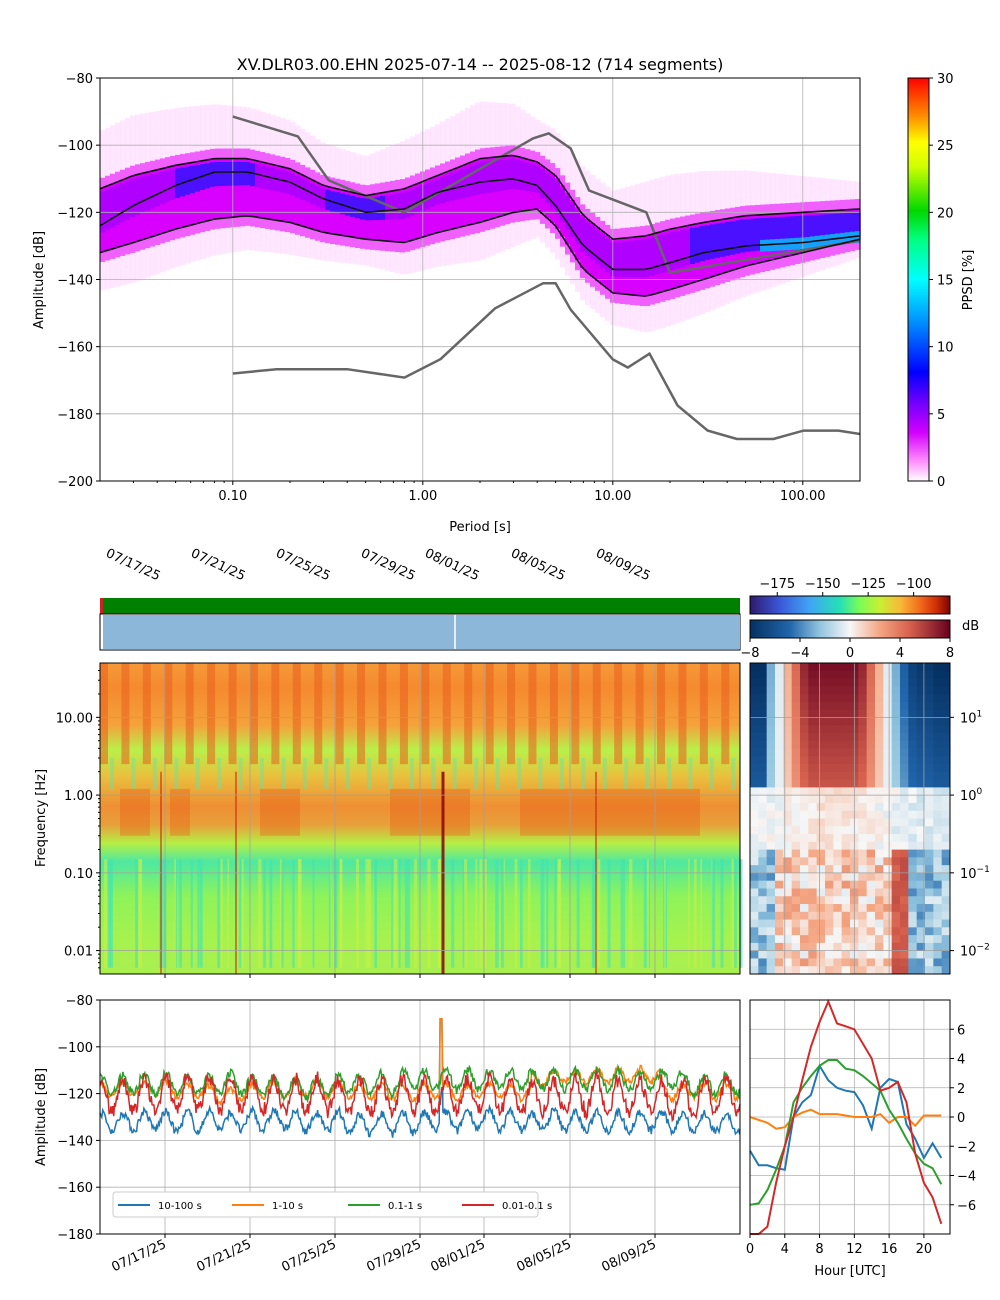 This screenshot has height=1300, width=1000. Describe the element at coordinates (630, 812) in the screenshot. I see `spec-microseism-patch` at that location.